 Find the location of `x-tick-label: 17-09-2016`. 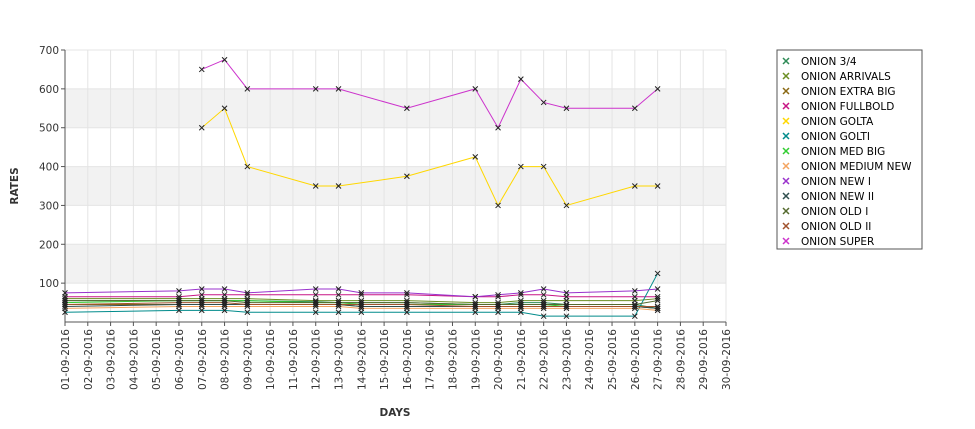

x-tick-label: 17-09-2016 is located at coordinates (431, 359).